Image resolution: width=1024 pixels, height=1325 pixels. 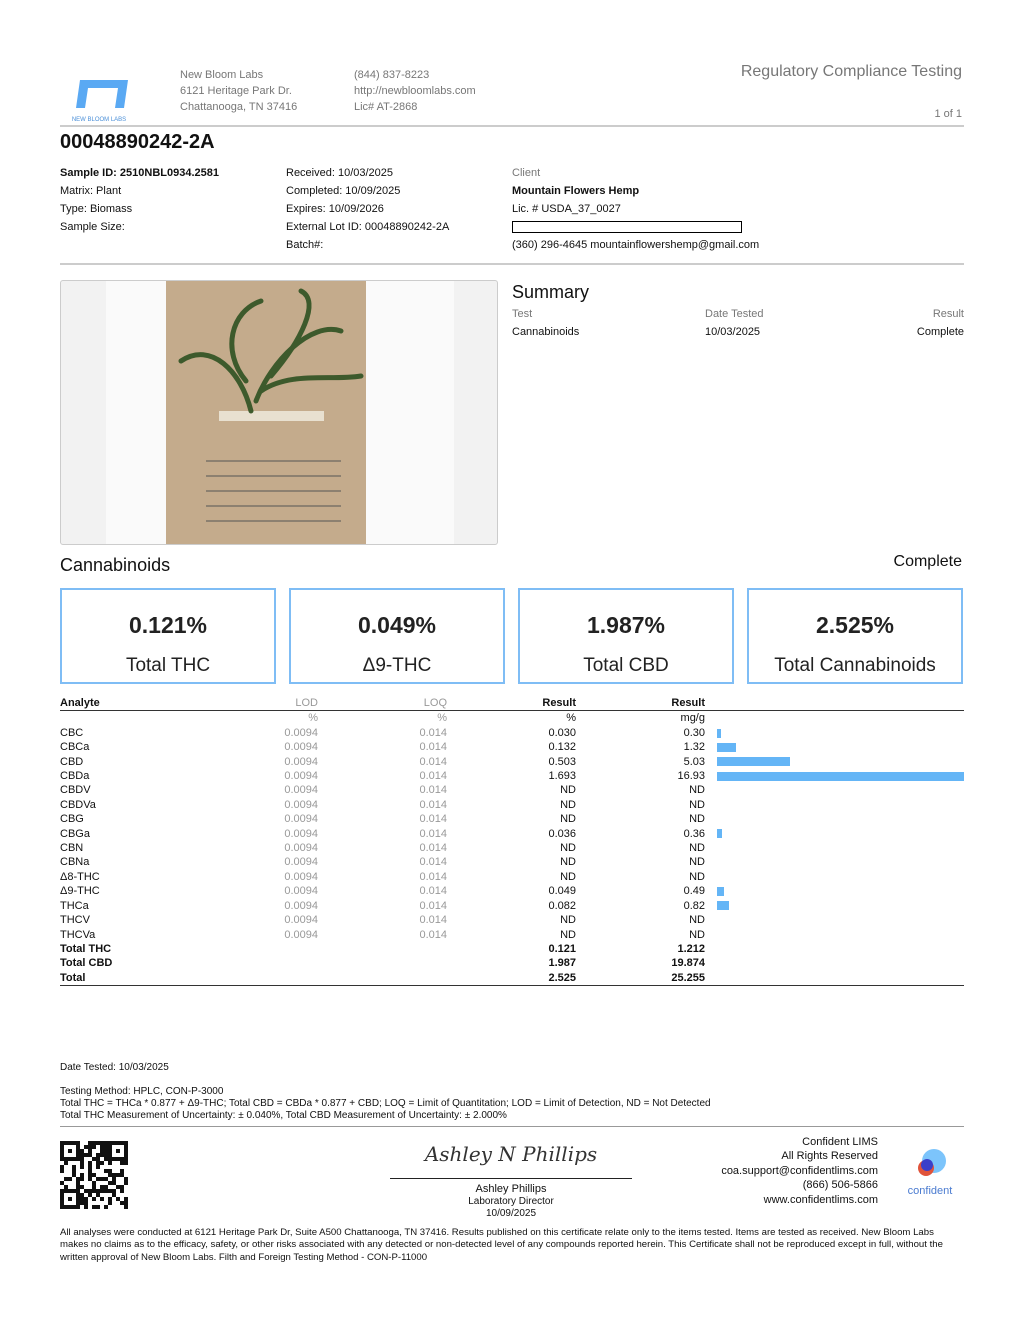 What do you see at coordinates (688, 963) in the screenshot?
I see `total-mg: 19.874` at bounding box center [688, 963].